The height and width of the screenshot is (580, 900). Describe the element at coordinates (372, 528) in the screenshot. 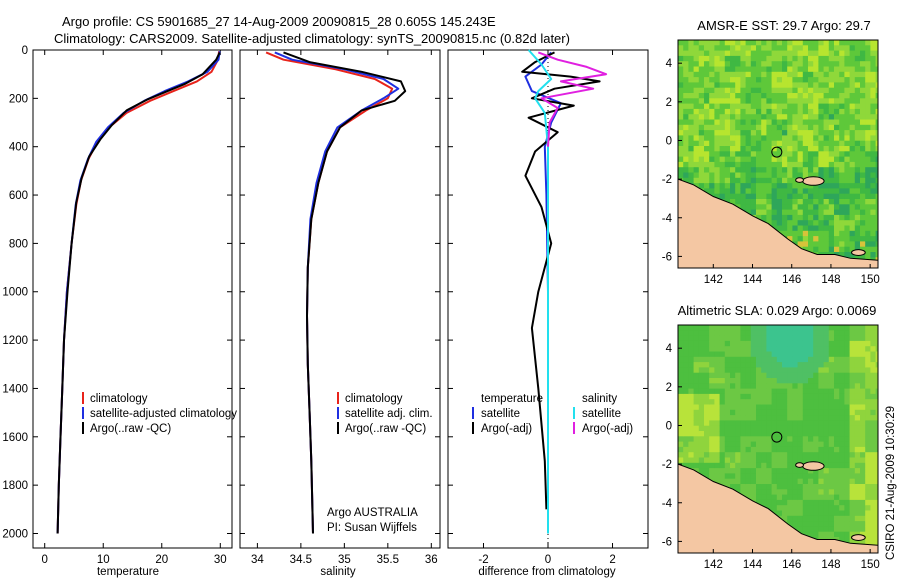

I see `credit-line2: PI: Susan Wijffels` at that location.